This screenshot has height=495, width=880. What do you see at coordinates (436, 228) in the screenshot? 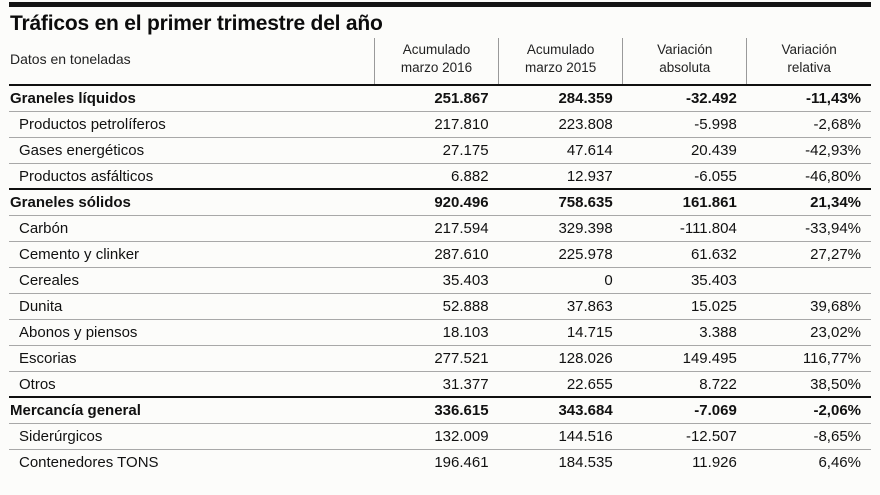
I see `cell-value: 217.594` at bounding box center [436, 228].